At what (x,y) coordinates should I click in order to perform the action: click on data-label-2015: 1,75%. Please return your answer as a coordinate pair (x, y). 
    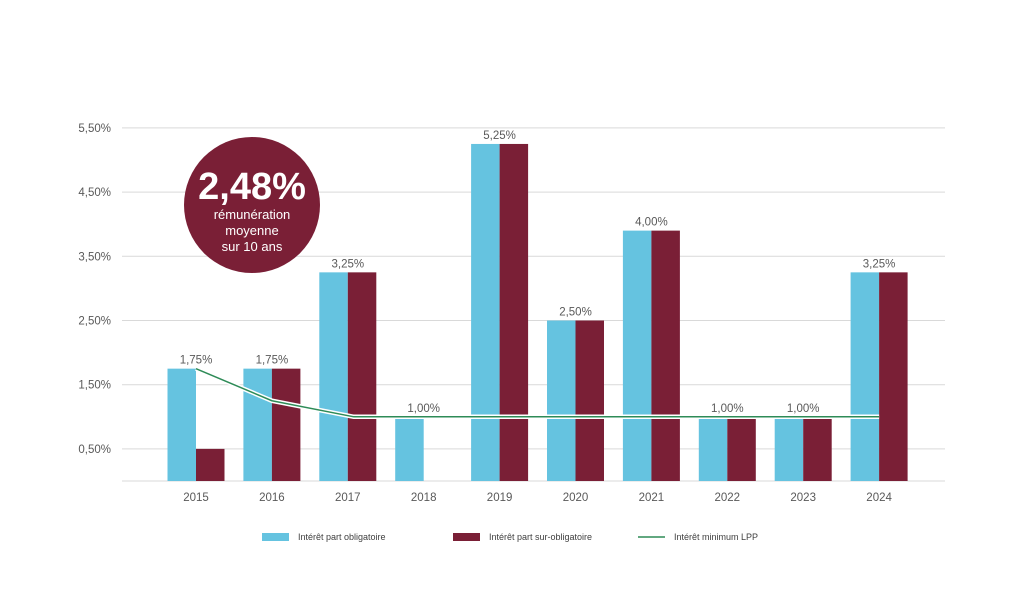
    Looking at the image, I should click on (196, 361).